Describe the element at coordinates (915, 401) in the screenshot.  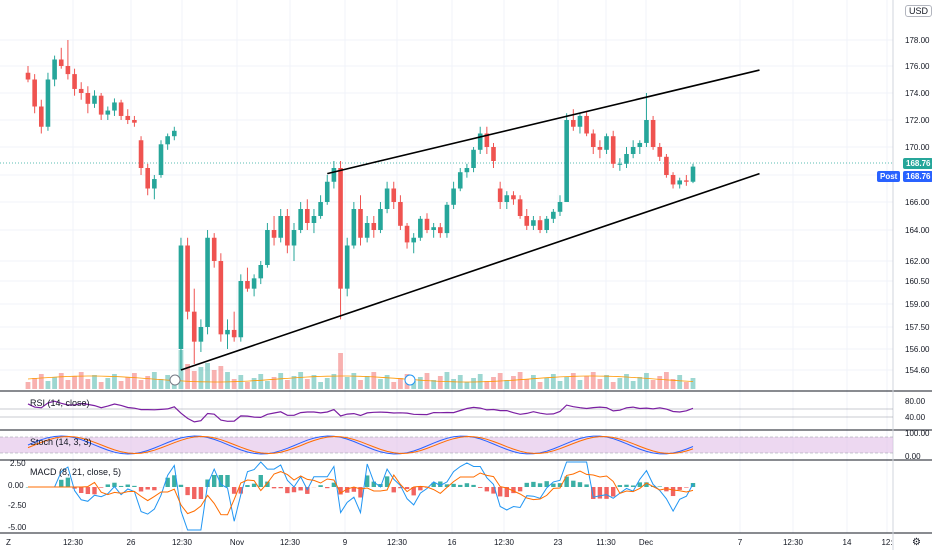
I see `rsi-tick-label: 80.00` at that location.